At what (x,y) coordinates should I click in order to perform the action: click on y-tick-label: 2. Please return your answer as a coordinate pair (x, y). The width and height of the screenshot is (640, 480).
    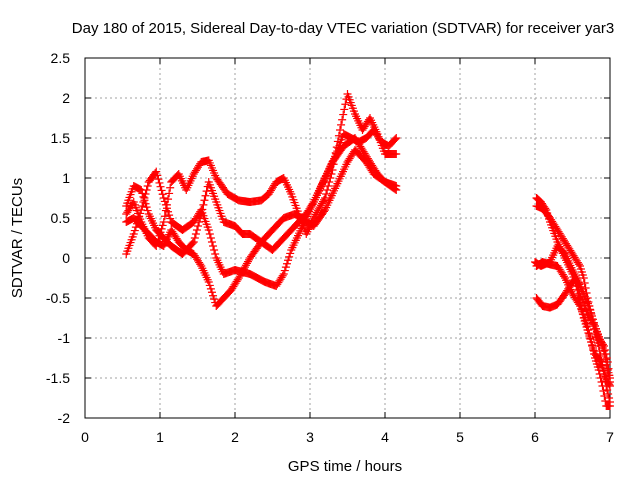
    Looking at the image, I should click on (66, 98).